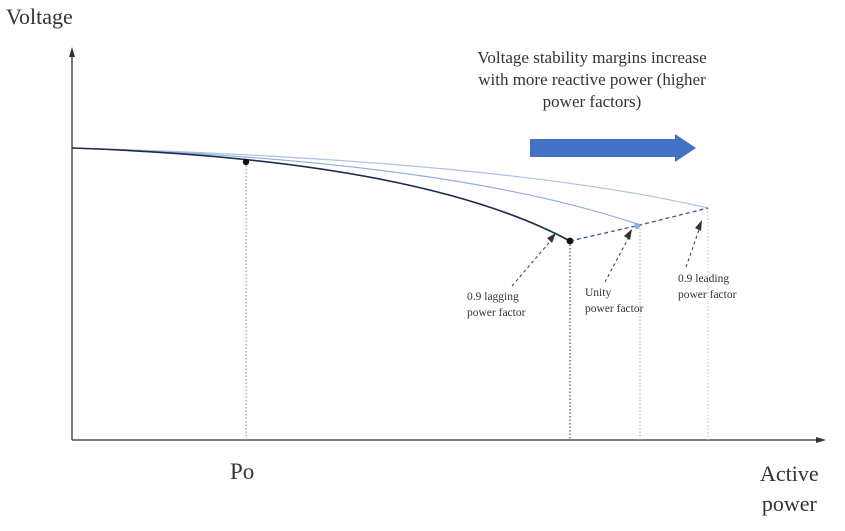 This screenshot has height=531, width=845. I want to click on nose-point-connector, so click(639, 224).